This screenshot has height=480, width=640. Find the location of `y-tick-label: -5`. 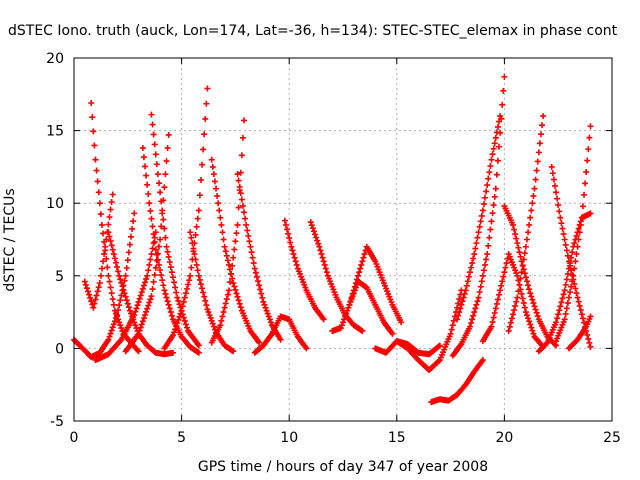

y-tick-label: -5 is located at coordinates (57, 422).